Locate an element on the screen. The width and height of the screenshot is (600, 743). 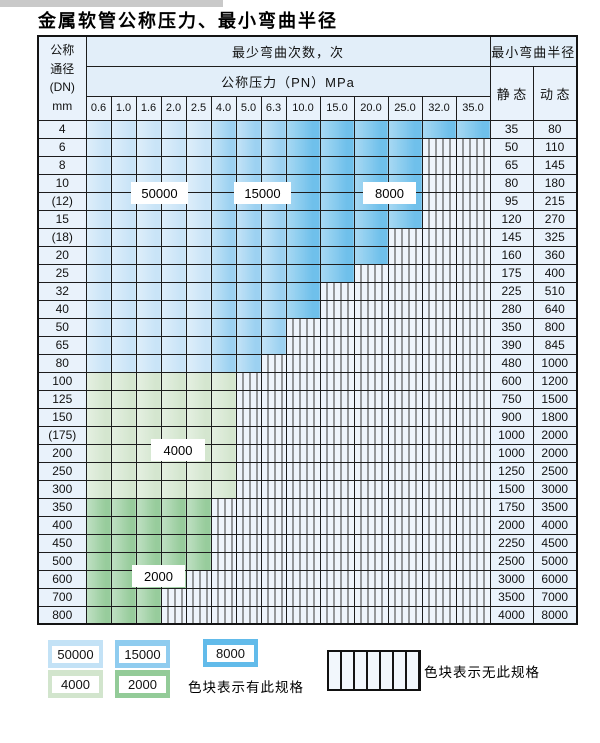
legend-swatch-15000: 15000 is located at coordinates (142, 654).